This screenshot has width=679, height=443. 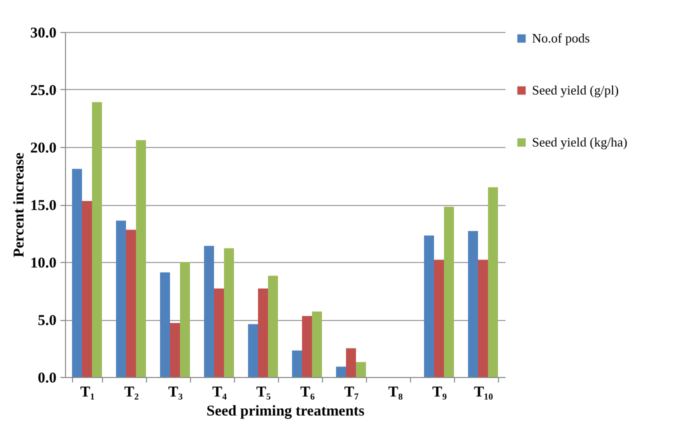 What do you see at coordinates (440, 392) in the screenshot?
I see `x-tick-label: T₉` at bounding box center [440, 392].